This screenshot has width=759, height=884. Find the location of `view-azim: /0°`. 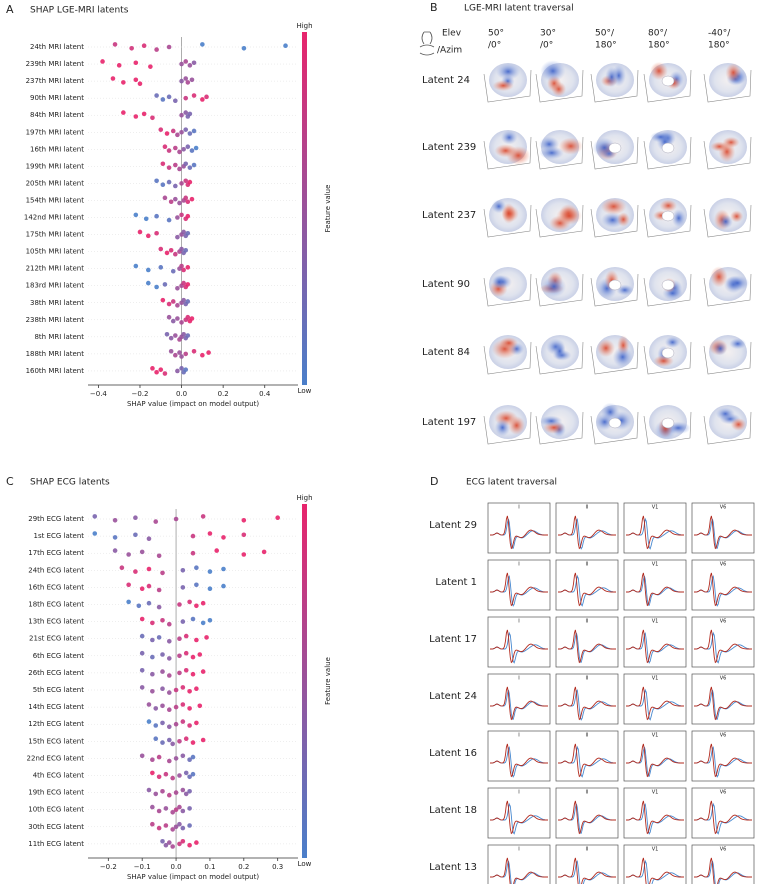

view-azim: /0° is located at coordinates (546, 46).